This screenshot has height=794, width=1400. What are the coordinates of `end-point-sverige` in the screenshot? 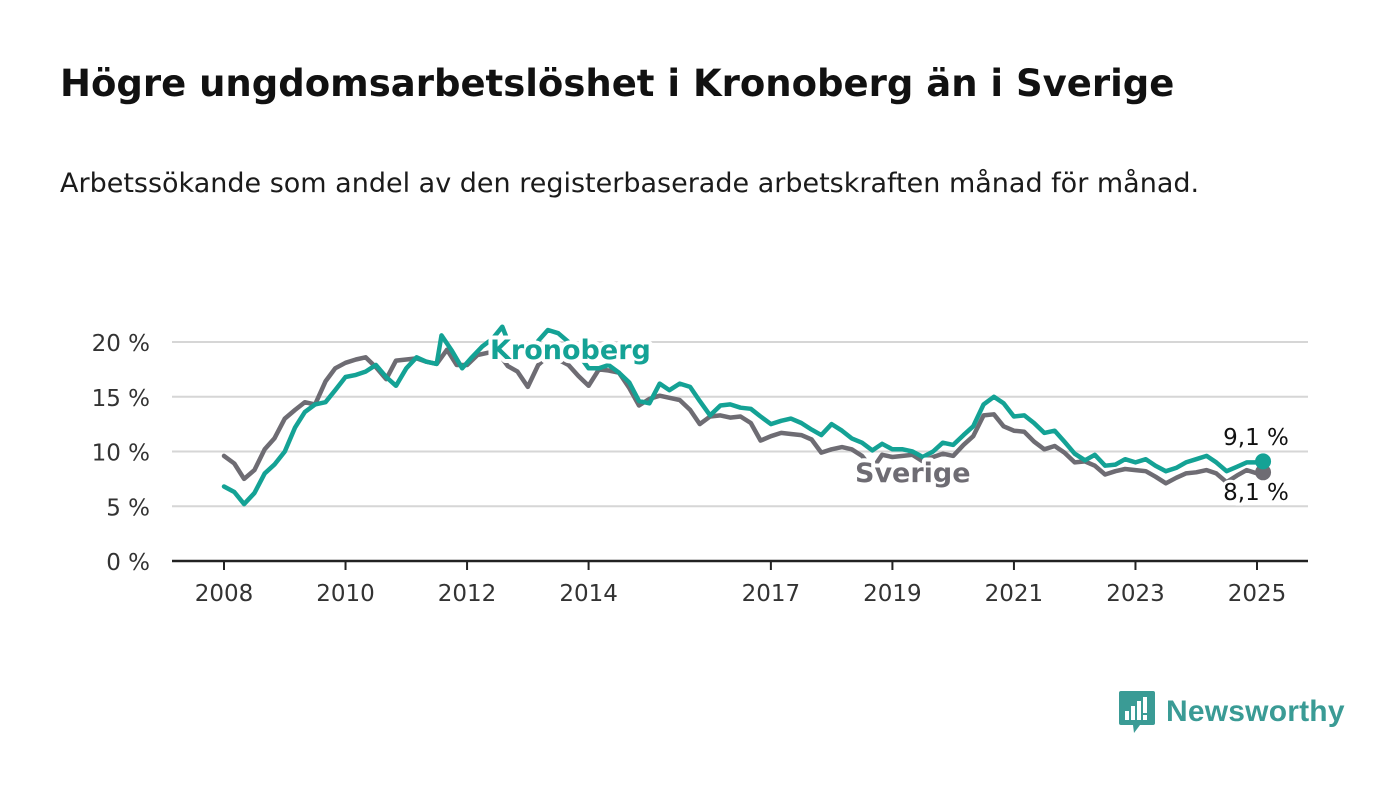 It's located at (1263, 472).